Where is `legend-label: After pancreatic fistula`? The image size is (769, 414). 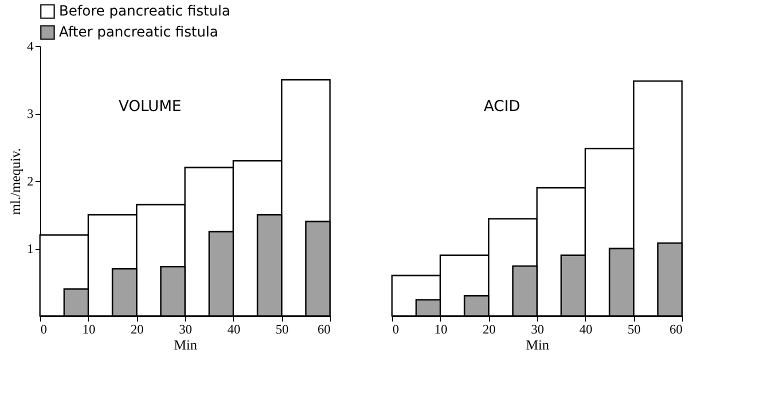
legend-label: After pancreatic fistula is located at coordinates (138, 32).